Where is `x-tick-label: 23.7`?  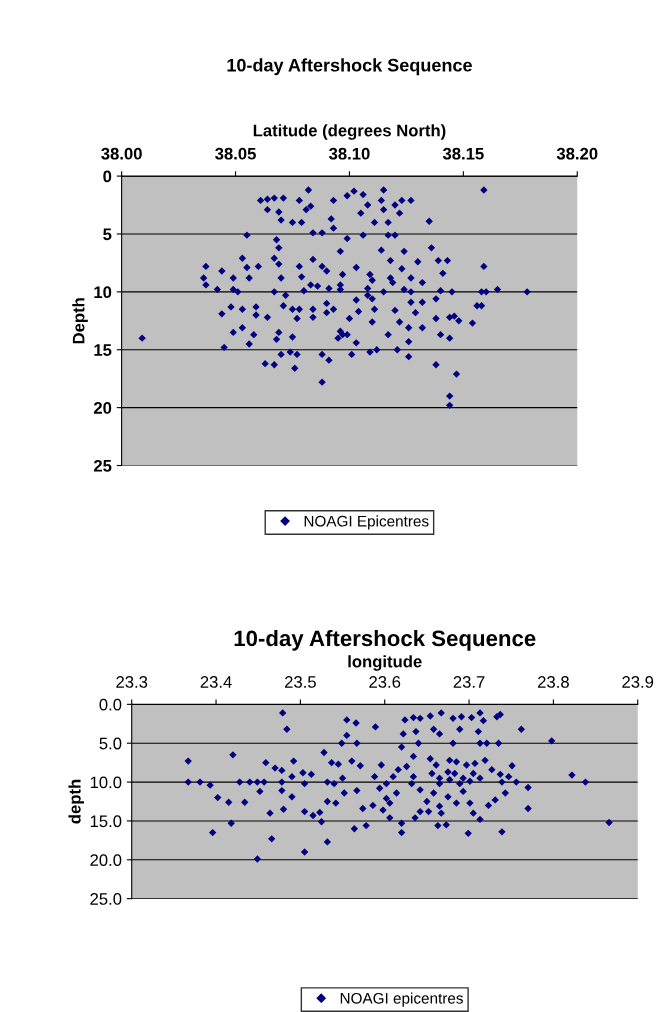 x-tick-label: 23.7 is located at coordinates (469, 682).